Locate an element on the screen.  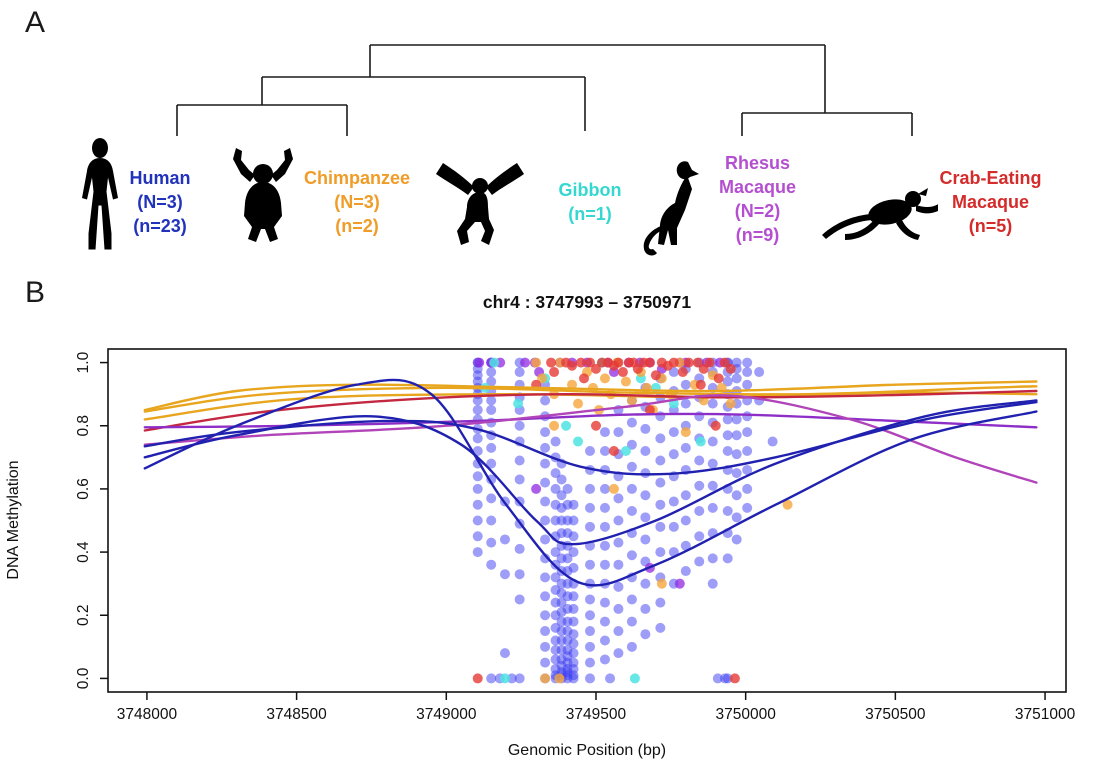
species-label-crab-eating-macaque: Crab-Eating Macaque (n=5) is located at coordinates (990, 202).